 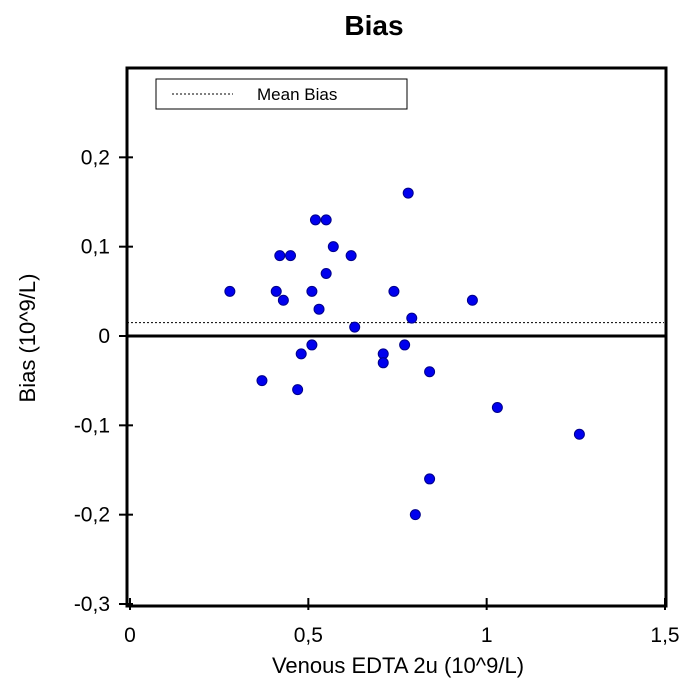 I want to click on x-tick-label: 0, so click(x=130, y=635).